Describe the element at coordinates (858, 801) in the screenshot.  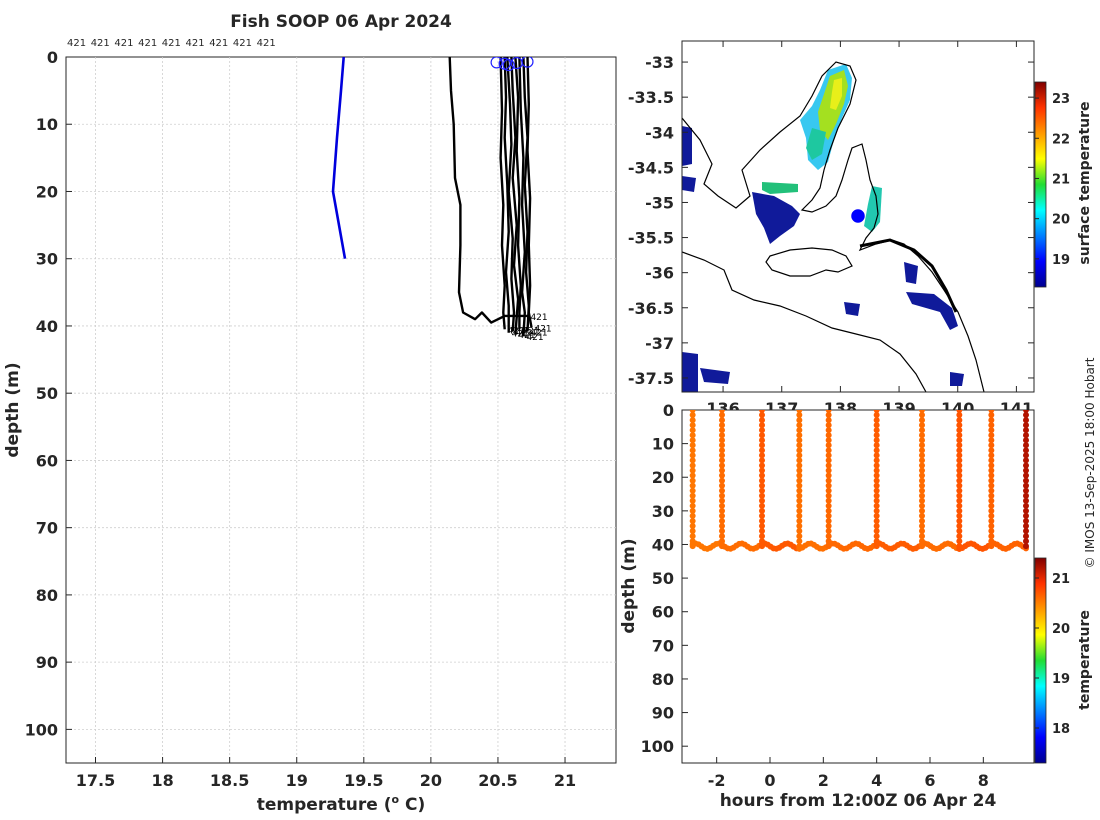
I see `time-depth-xlabel: hours from 12:00Z 06 Apr 24` at that location.